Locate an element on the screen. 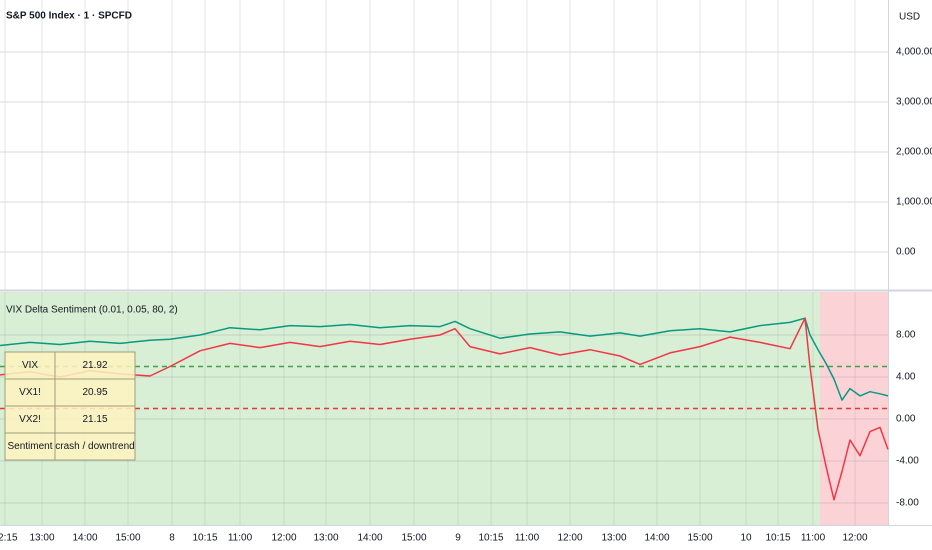  y-tick-label: 2,000.00 is located at coordinates (914, 152).